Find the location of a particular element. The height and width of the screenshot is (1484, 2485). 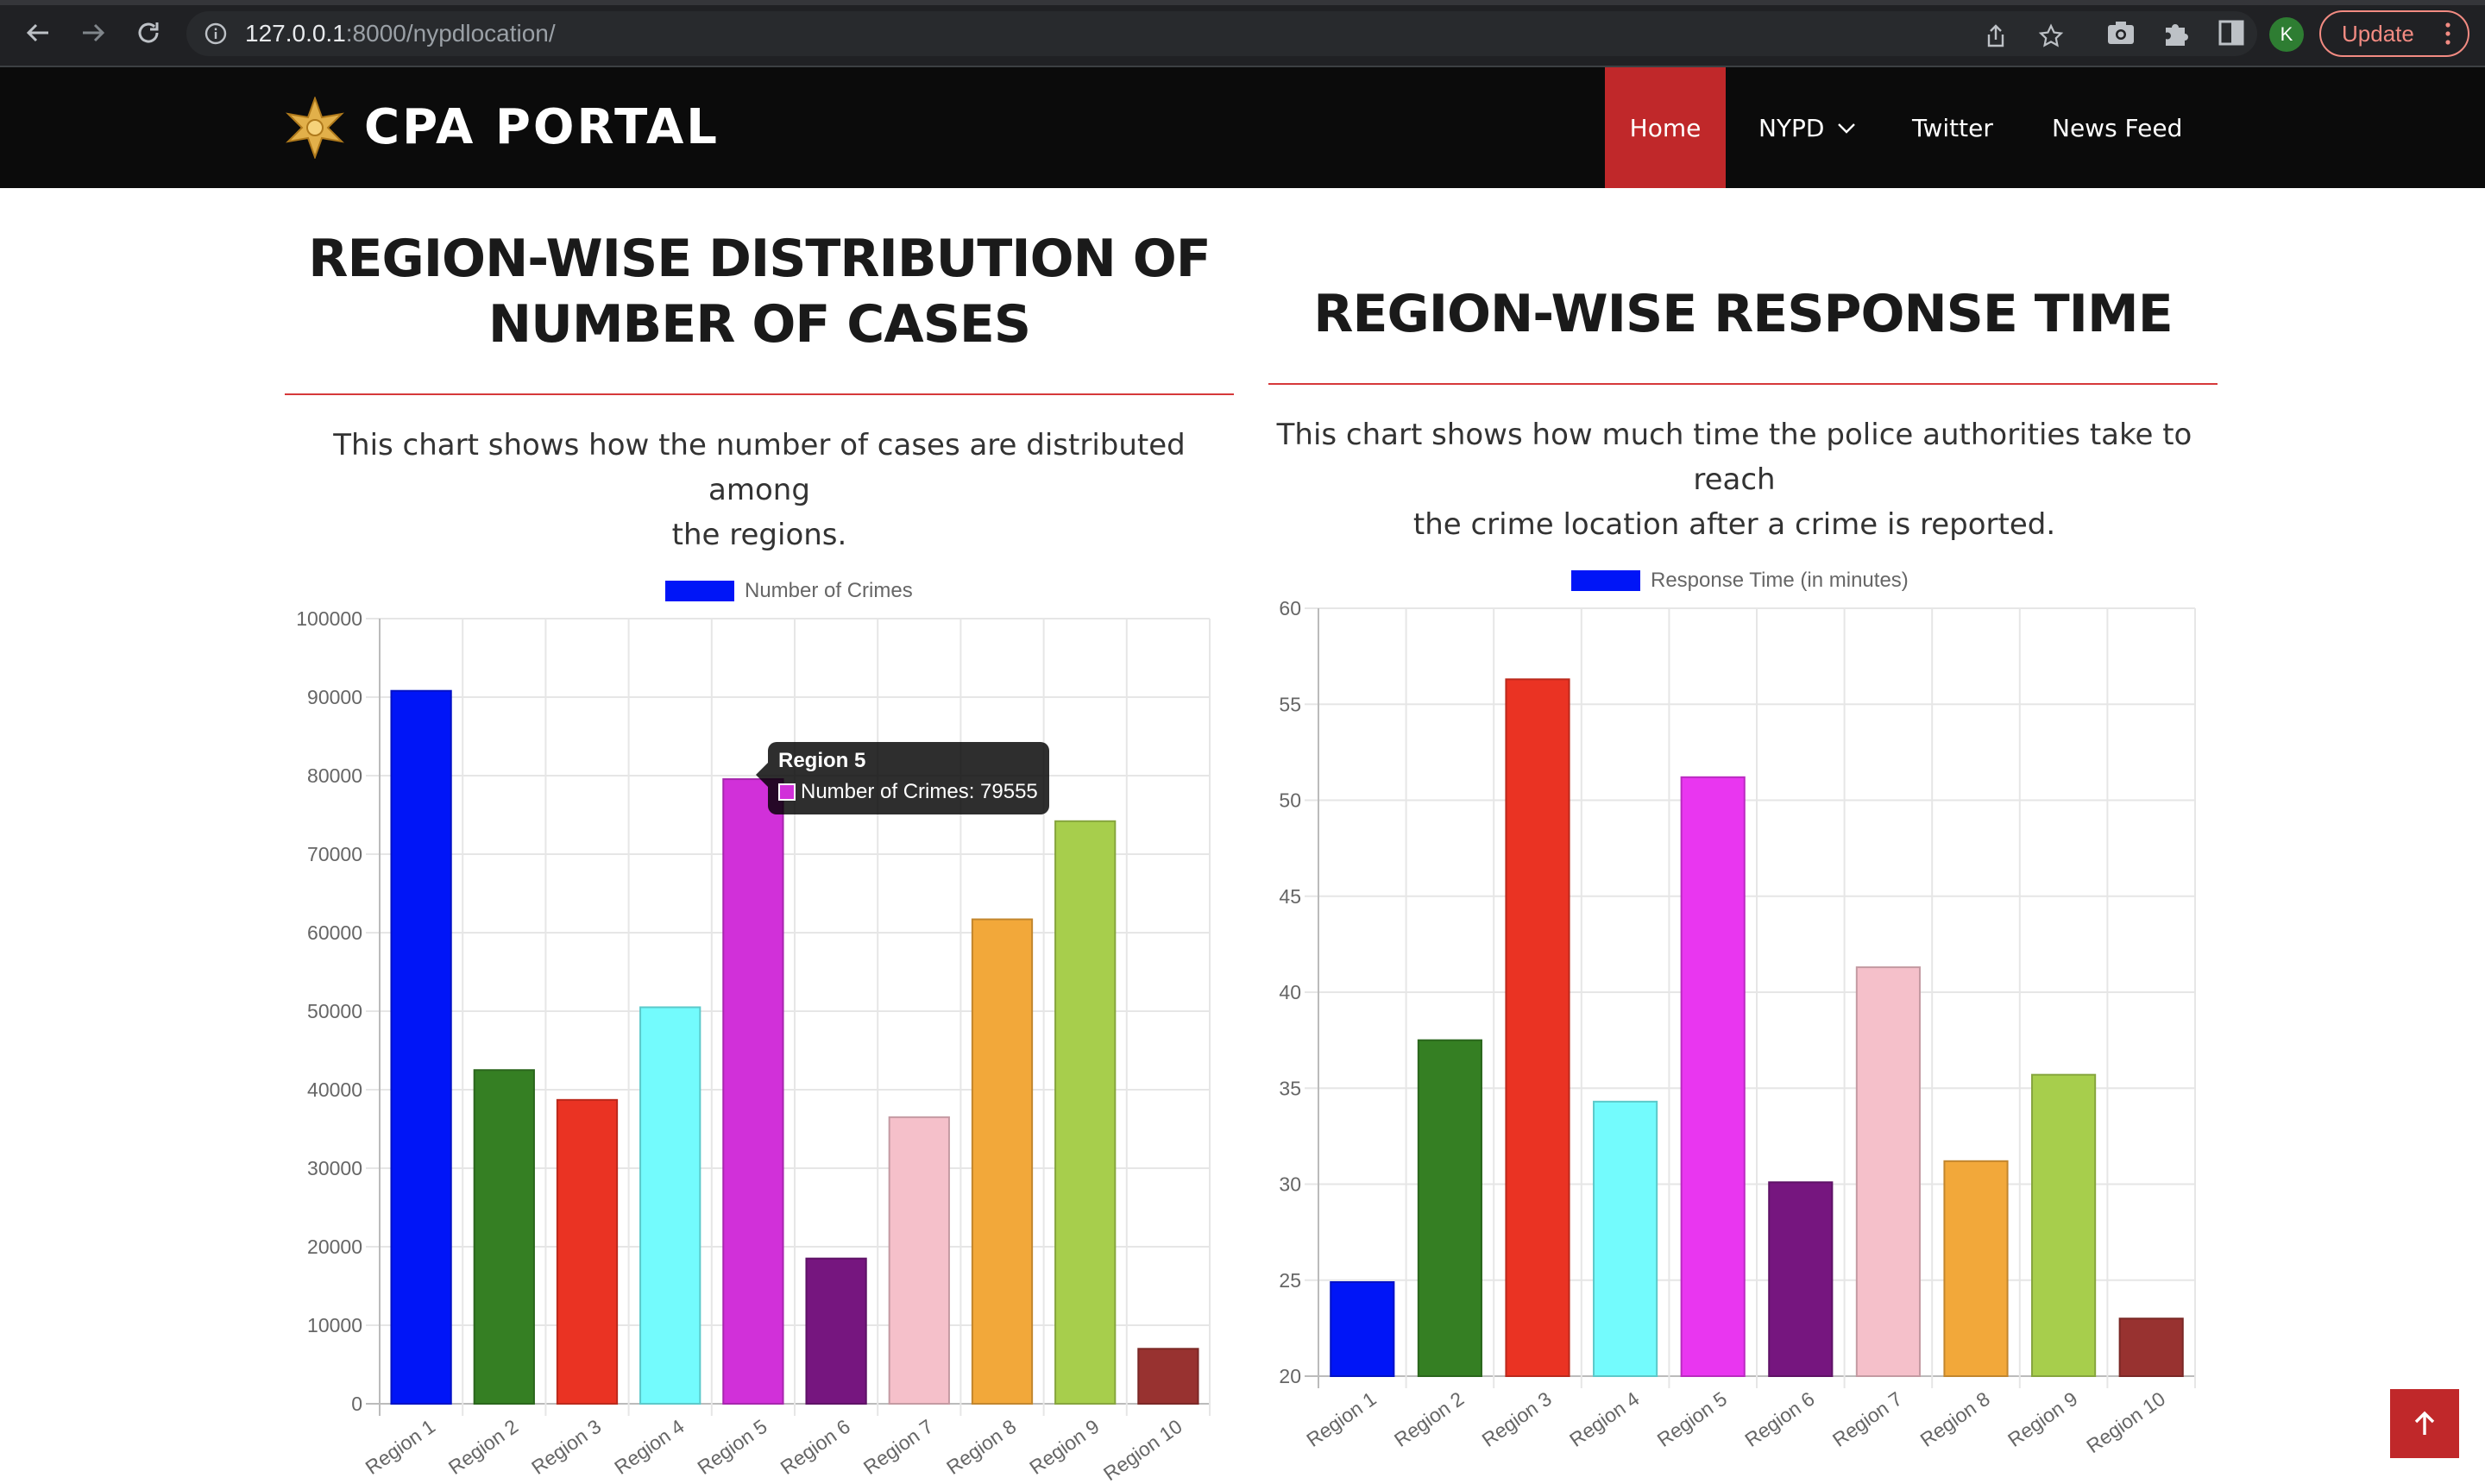

nav-home: Home is located at coordinates (1665, 127).